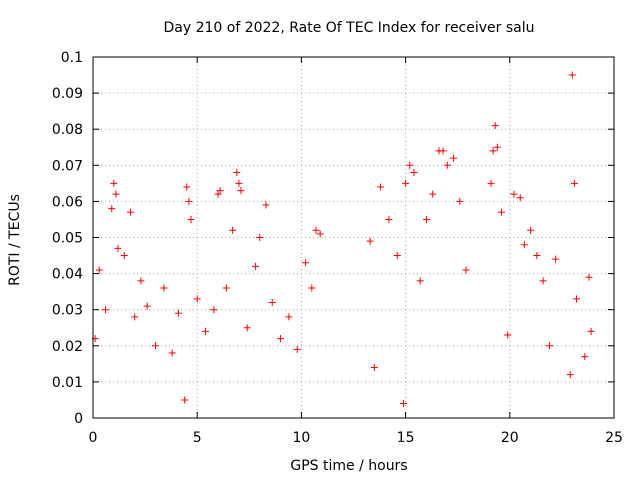 Image resolution: width=640 pixels, height=480 pixels. Describe the element at coordinates (67, 275) in the screenshot. I see `y-tick-label: 0.04` at that location.